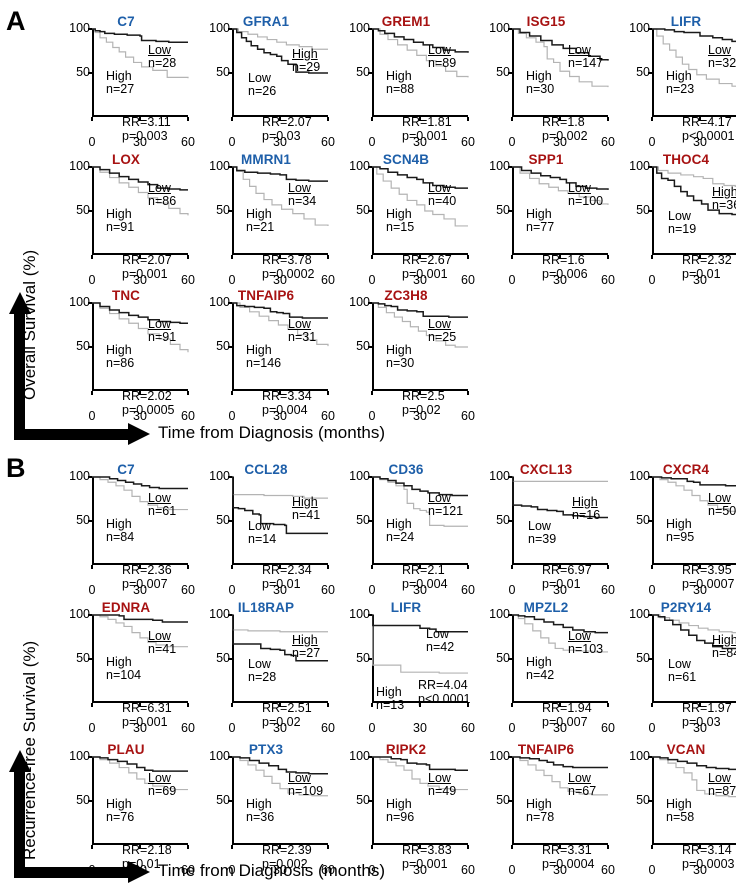 This screenshot has height=896, width=736. I want to click on gene-title: MMRN1, so click(266, 159).